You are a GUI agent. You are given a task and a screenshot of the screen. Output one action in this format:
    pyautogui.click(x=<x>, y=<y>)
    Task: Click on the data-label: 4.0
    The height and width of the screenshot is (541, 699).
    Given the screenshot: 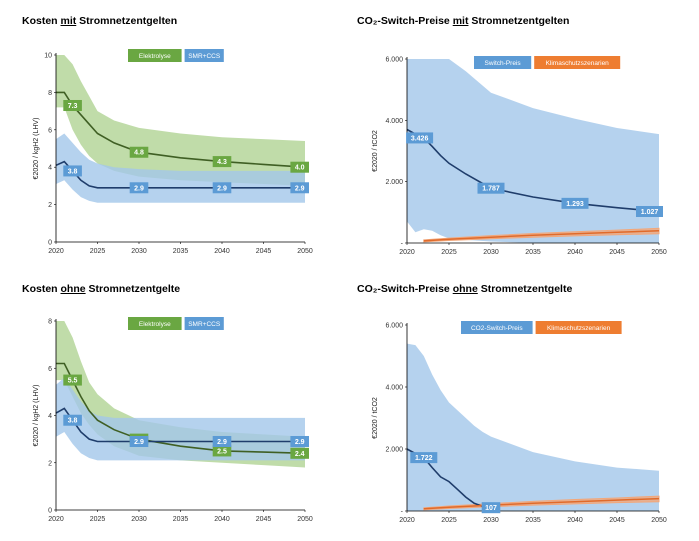 What is the action you would take?
    pyautogui.click(x=300, y=168)
    